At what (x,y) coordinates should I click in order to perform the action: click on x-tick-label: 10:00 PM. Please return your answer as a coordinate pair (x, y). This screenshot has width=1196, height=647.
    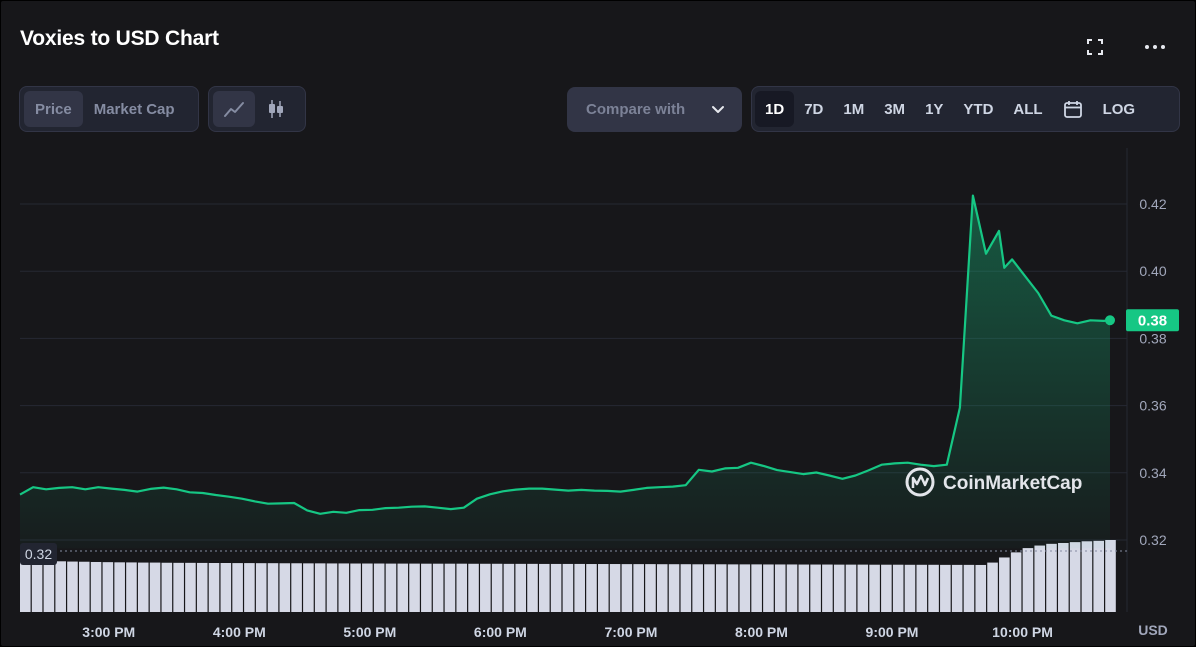
    Looking at the image, I should click on (1022, 632).